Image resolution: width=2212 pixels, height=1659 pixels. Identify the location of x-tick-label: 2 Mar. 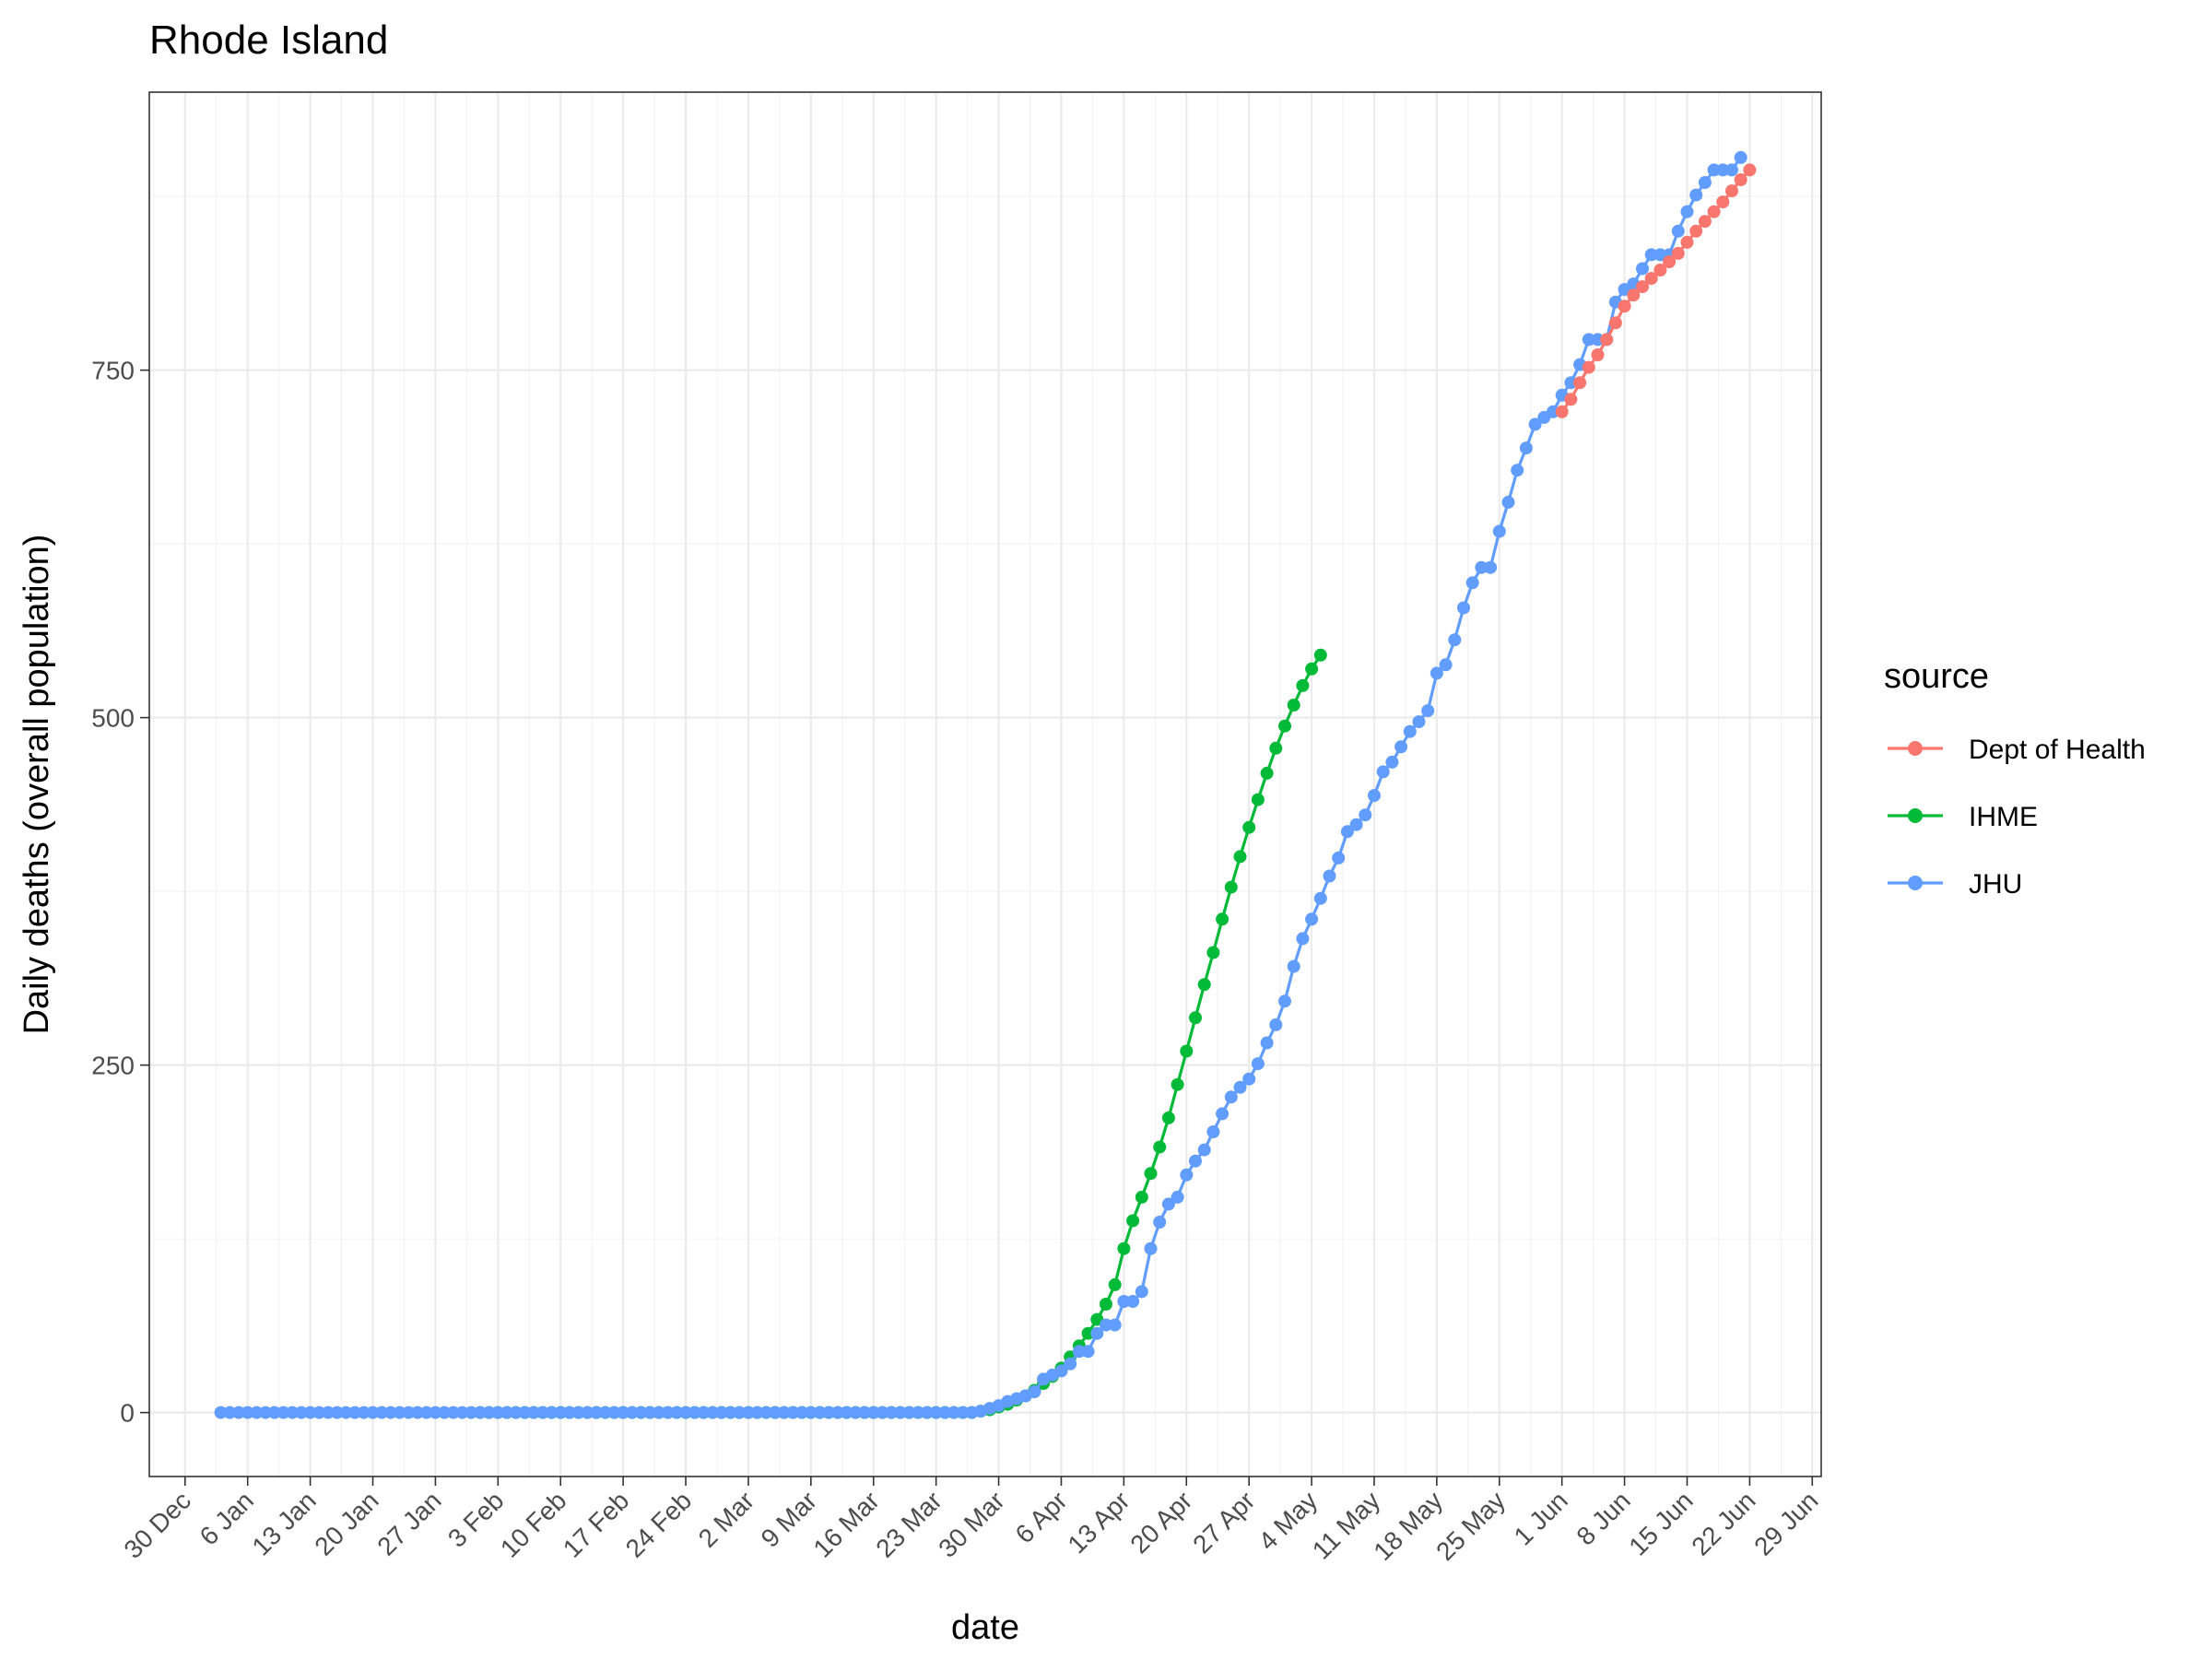
(726, 1519).